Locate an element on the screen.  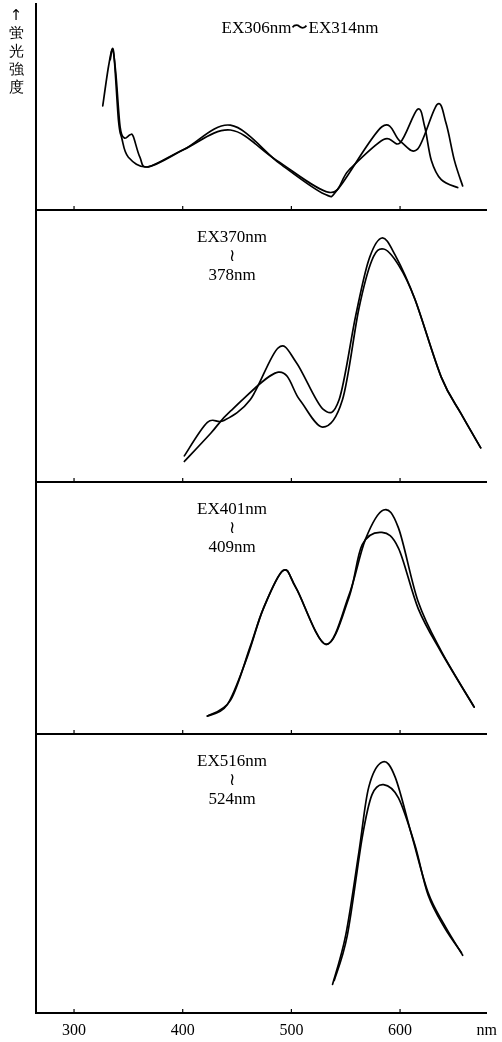
text: EX516nm ≀ 524nm is located at coordinates (232, 779).